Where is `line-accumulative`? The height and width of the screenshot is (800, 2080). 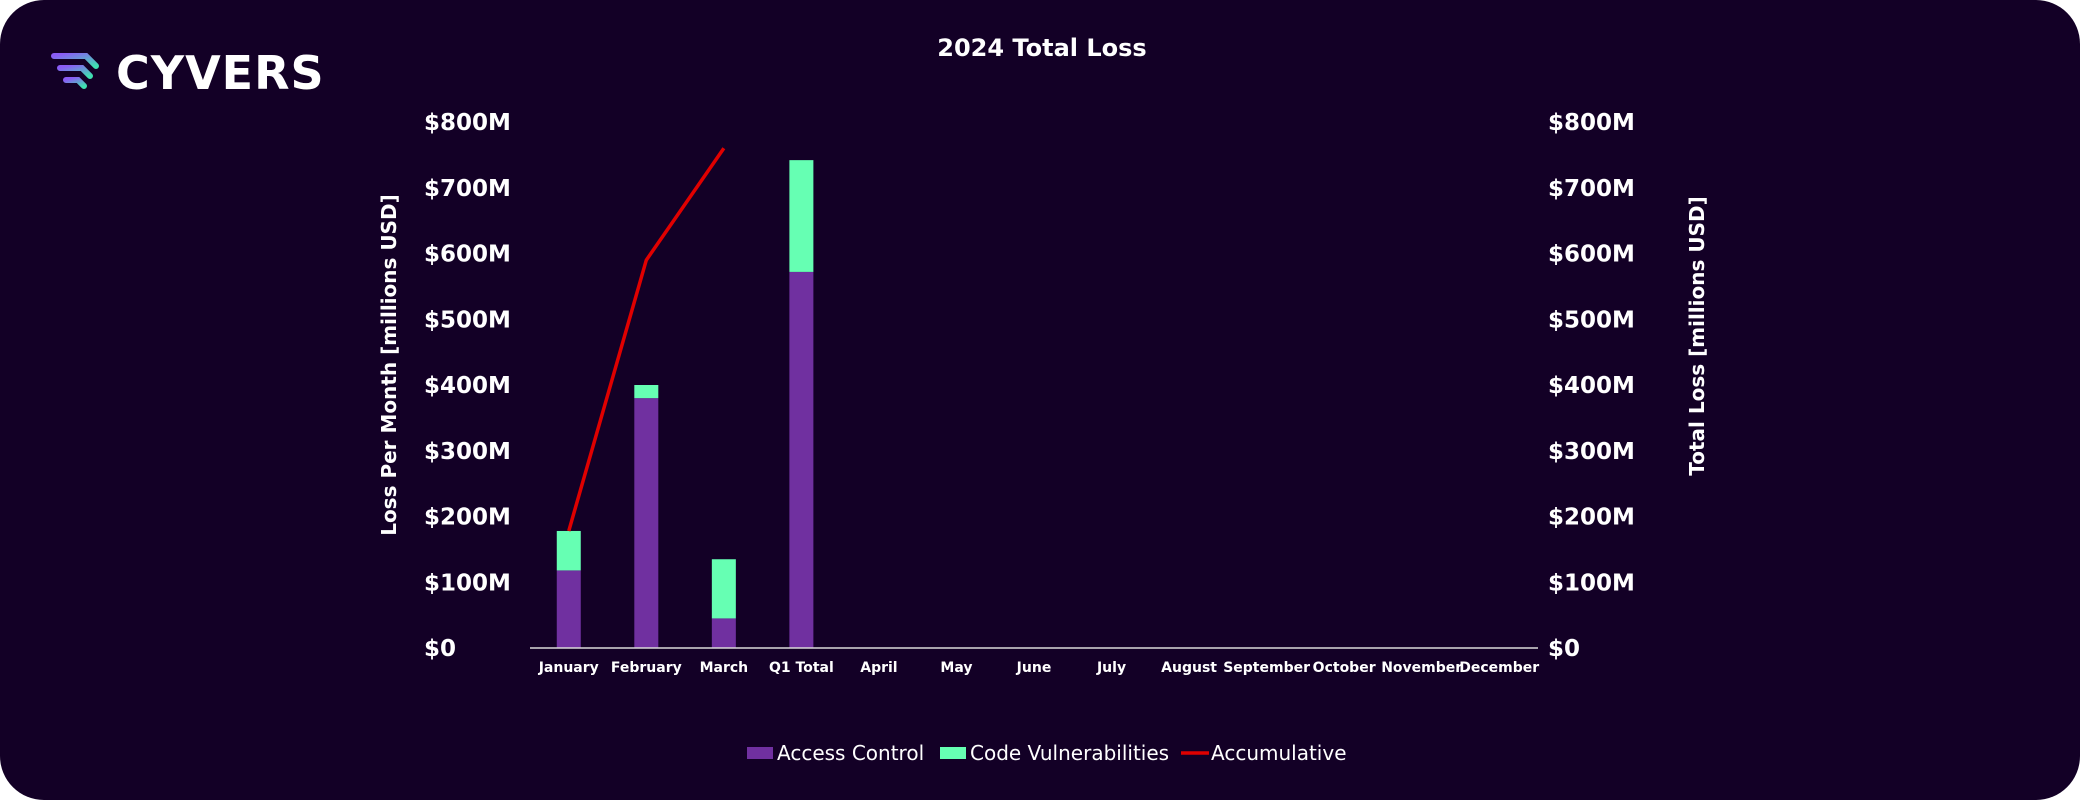 line-accumulative is located at coordinates (646, 339).